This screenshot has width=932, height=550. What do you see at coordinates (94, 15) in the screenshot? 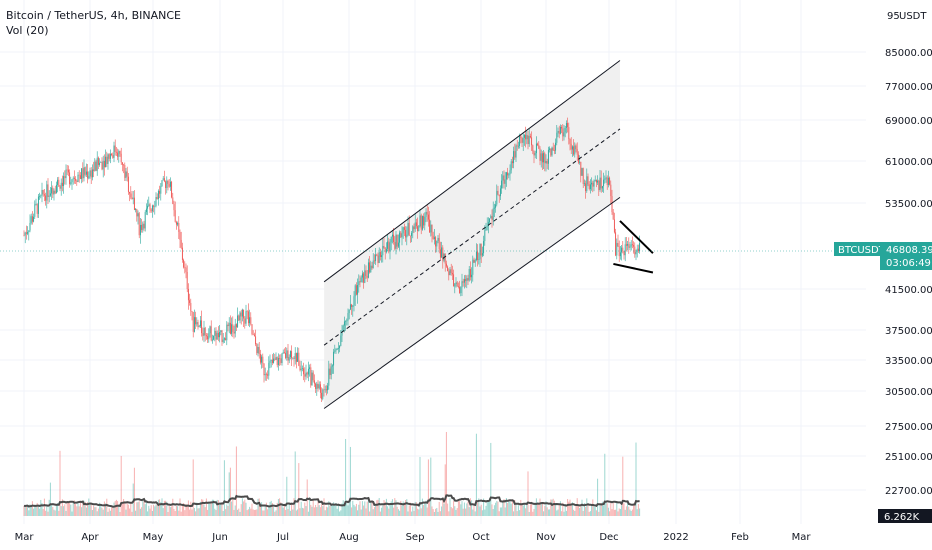
I see `symbol-title: Bitcoin / TetherUS, 4h, BINANCE` at bounding box center [94, 15].